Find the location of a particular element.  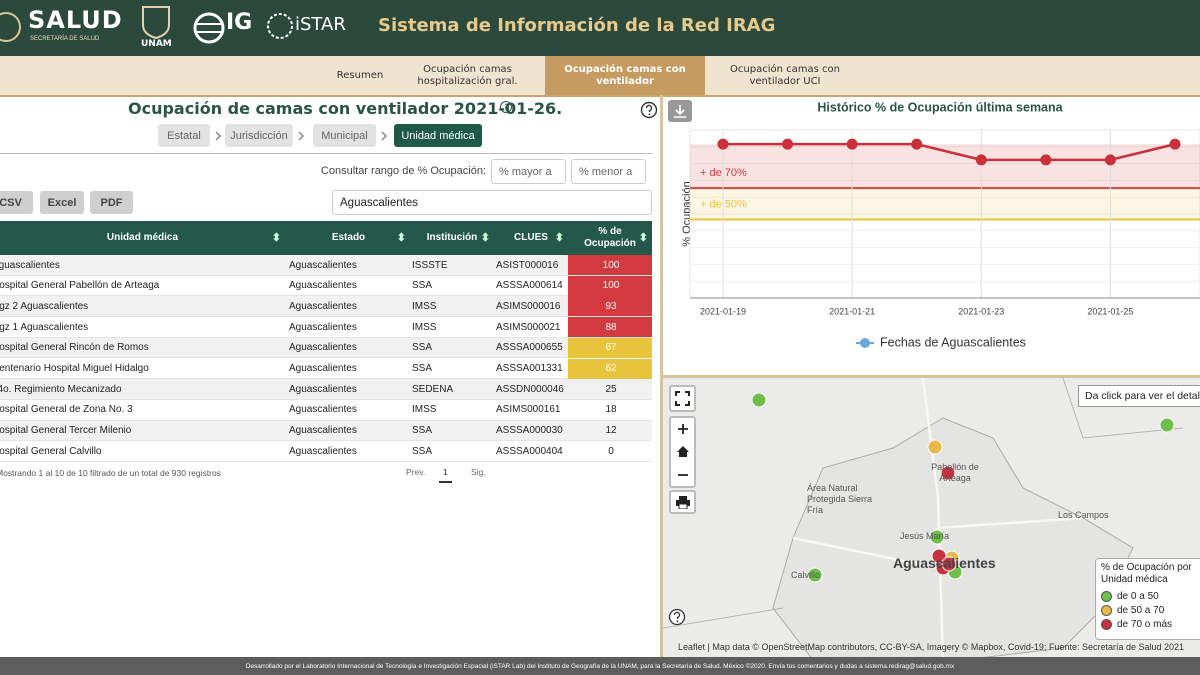

table-cell: ASIMS000016 is located at coordinates (528, 306).